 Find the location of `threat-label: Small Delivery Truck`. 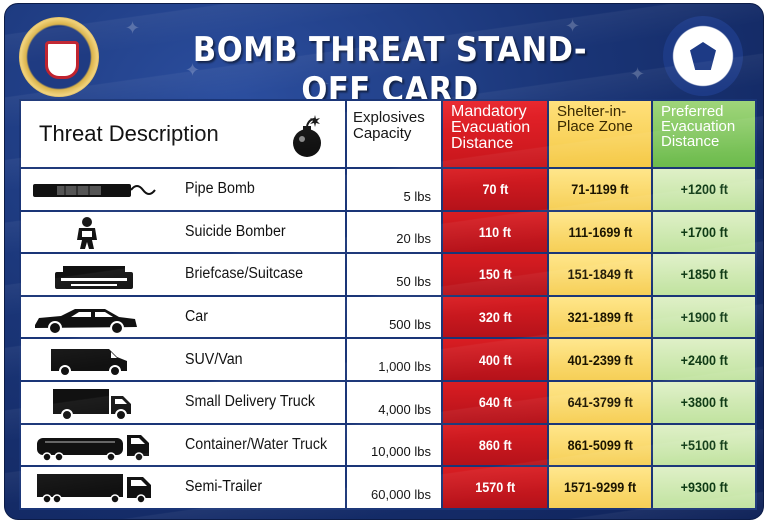

threat-label: Small Delivery Truck is located at coordinates (250, 402).